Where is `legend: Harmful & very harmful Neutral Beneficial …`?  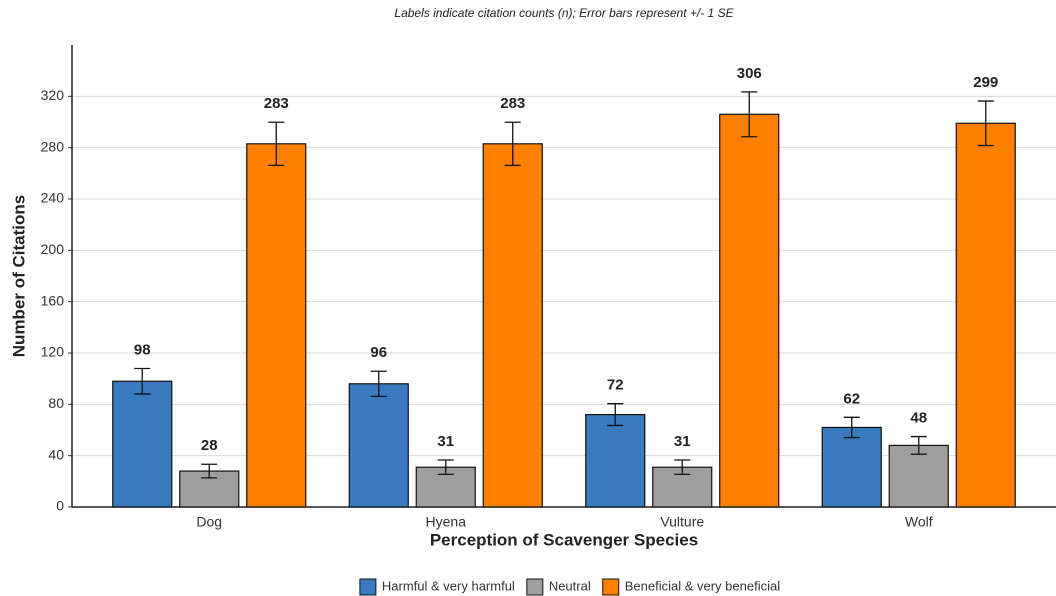 legend: Harmful & very harmful Neutral Beneficial … is located at coordinates (569, 587).